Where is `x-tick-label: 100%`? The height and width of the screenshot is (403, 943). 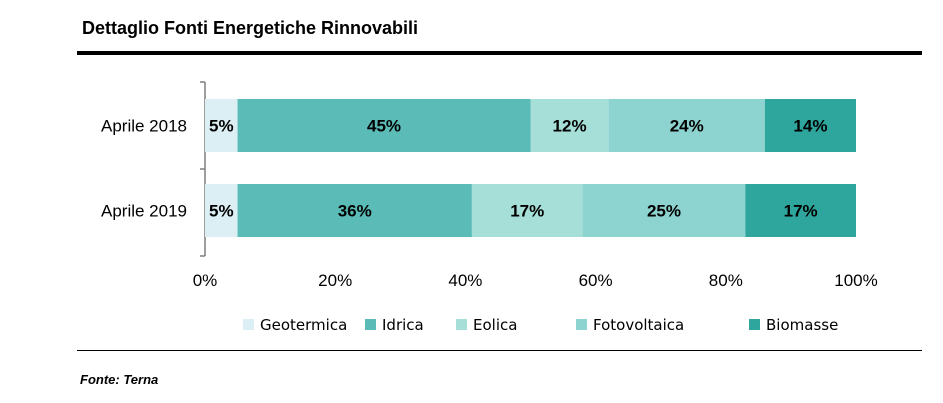
x-tick-label: 100% is located at coordinates (855, 280).